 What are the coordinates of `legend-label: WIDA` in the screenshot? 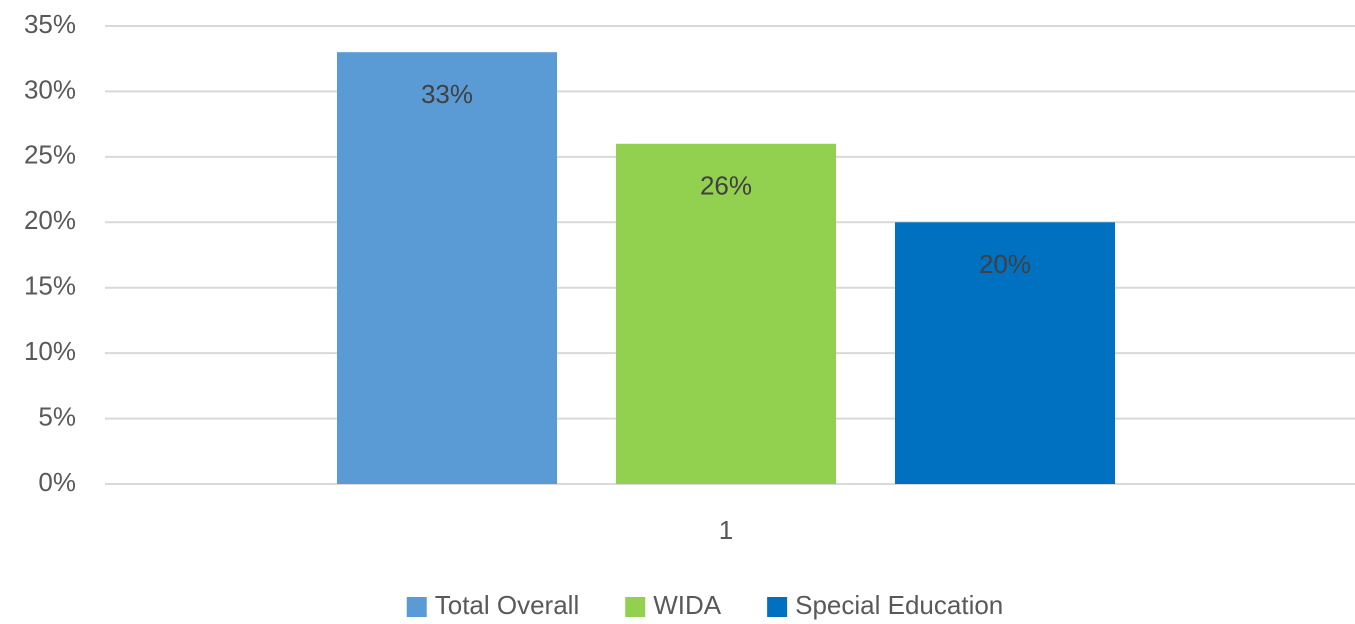 It's located at (687, 605).